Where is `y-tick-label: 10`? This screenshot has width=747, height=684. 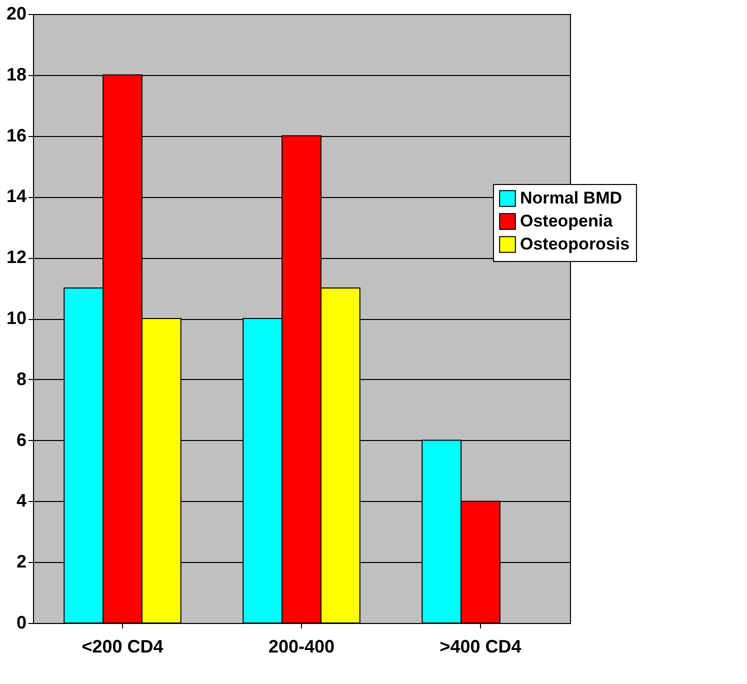
y-tick-label: 10 is located at coordinates (16, 318).